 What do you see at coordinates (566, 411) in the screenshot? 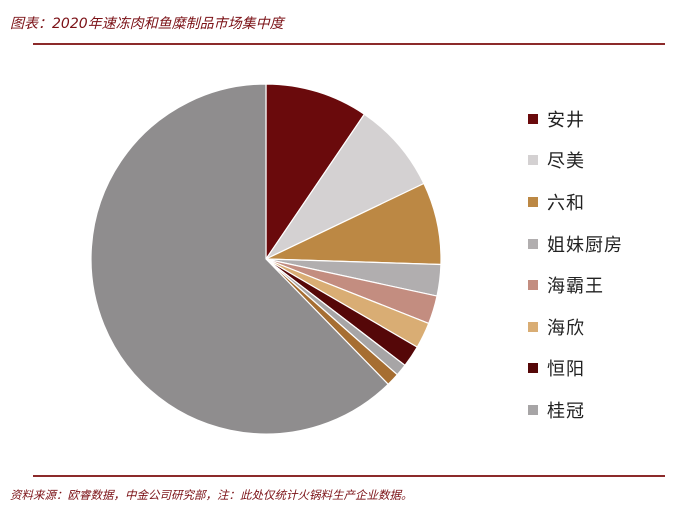
I see `legend-label: 桂冠` at bounding box center [566, 411].